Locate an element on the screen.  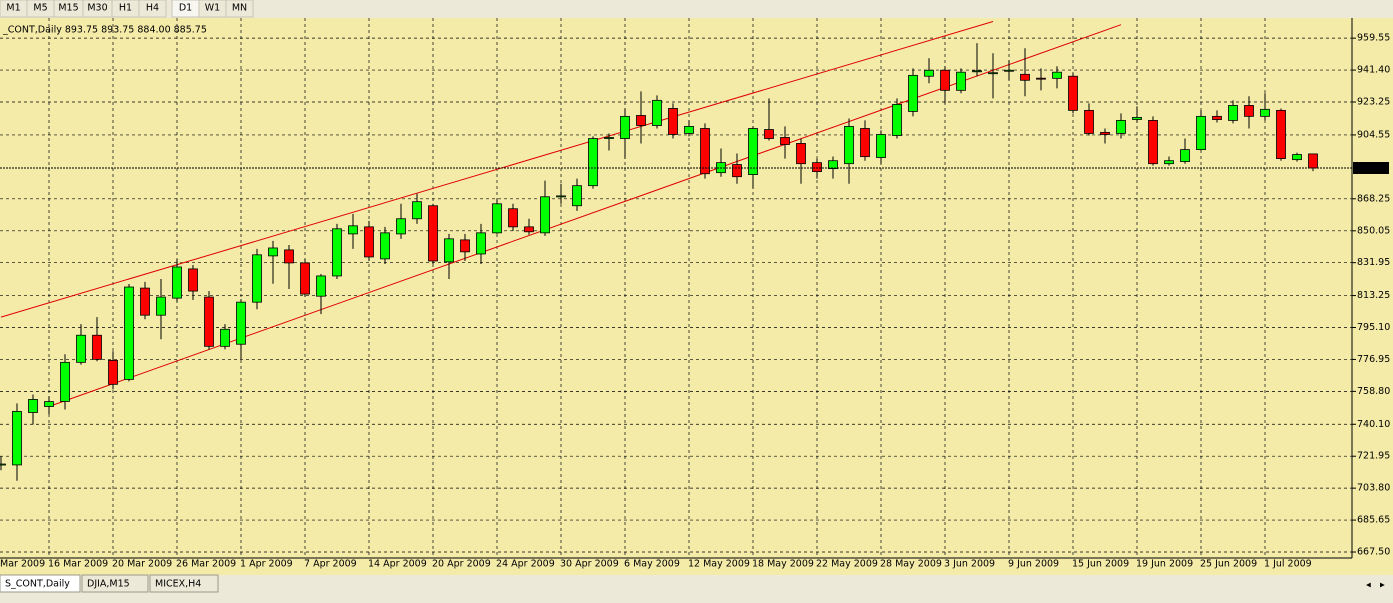
x-tick-label: 28 May 2009 is located at coordinates (911, 564).